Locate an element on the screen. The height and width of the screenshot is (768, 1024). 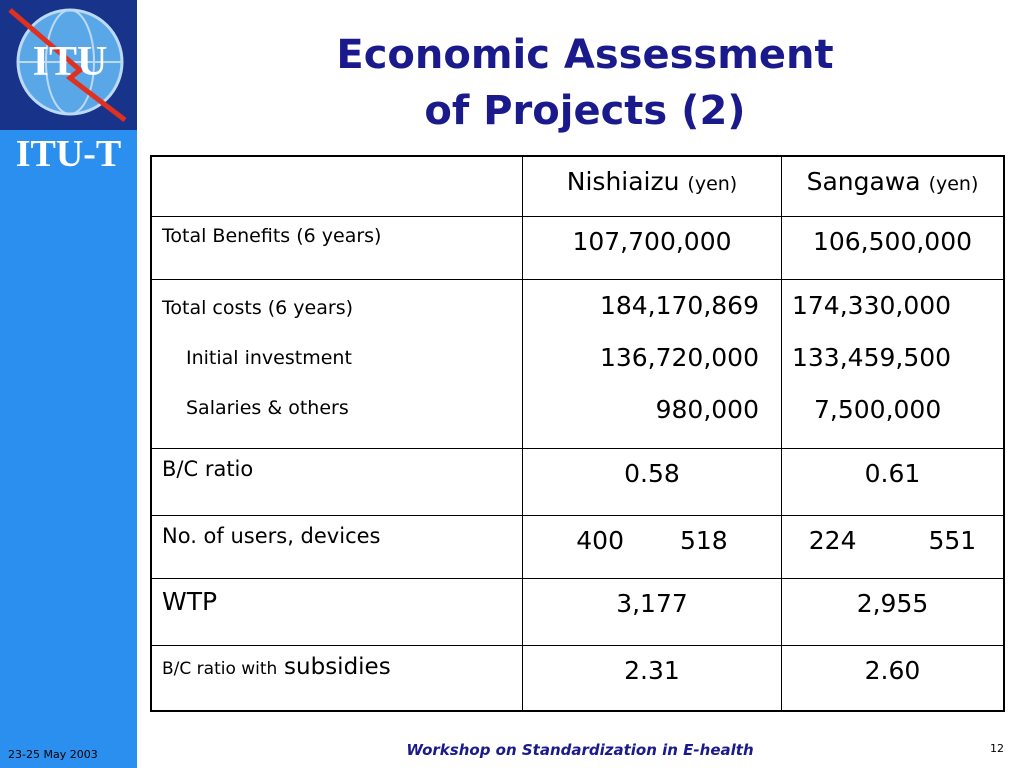
label-line: Initial investment is located at coordinates (269, 357).